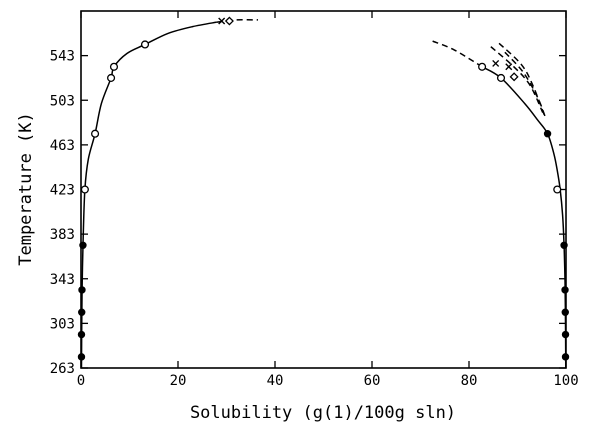 This screenshot has height=439, width=601. Describe the element at coordinates (26, 189) in the screenshot. I see `y-axis-label: Temperature (K)` at that location.